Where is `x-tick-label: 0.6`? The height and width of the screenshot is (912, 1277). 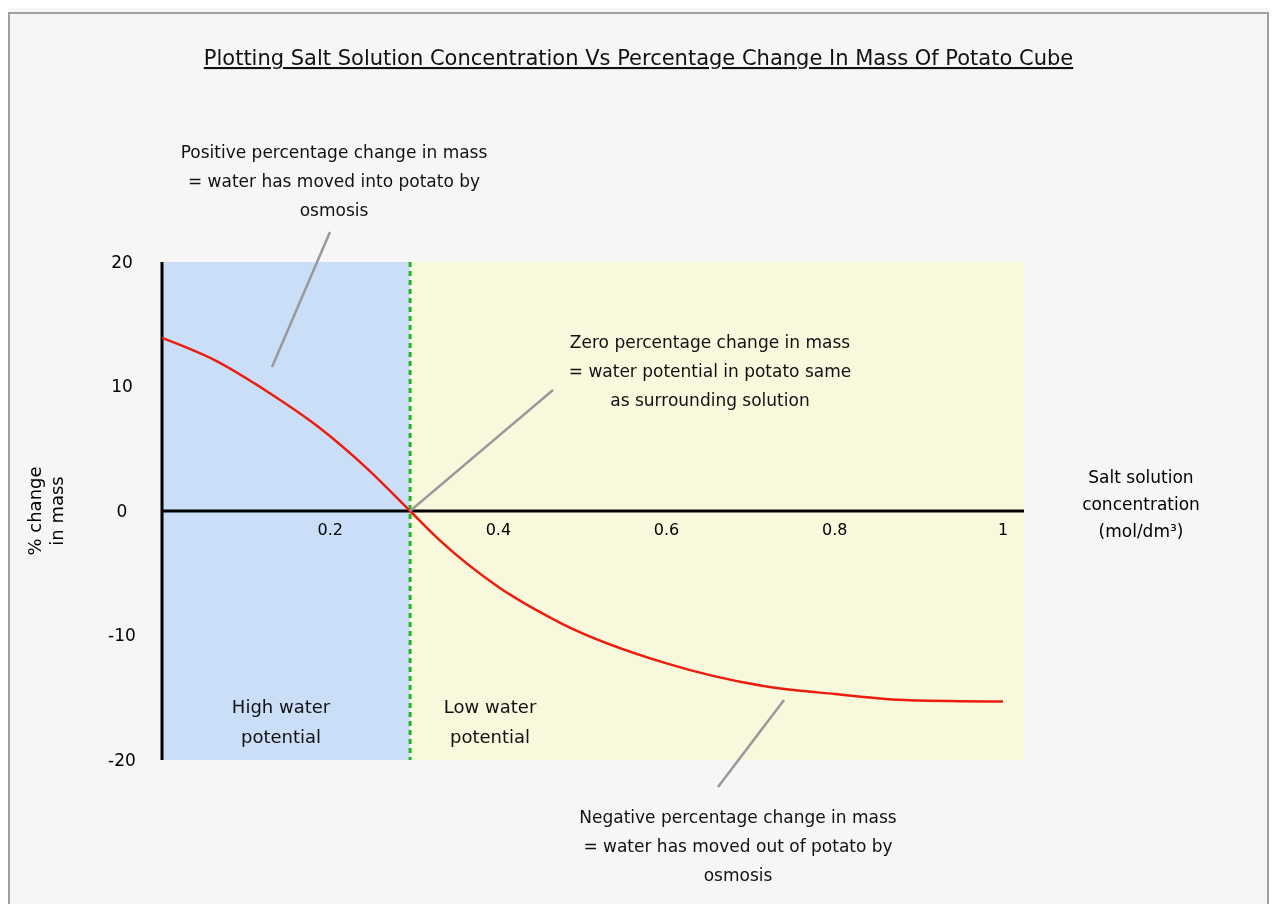
x-tick-label: 0.6 is located at coordinates (666, 529).